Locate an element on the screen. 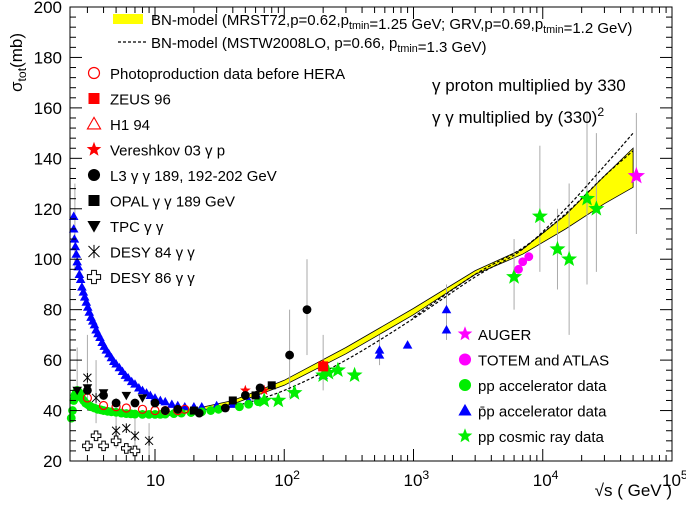  legend-entry-label: p̄p accelerator data is located at coordinates (542, 412).